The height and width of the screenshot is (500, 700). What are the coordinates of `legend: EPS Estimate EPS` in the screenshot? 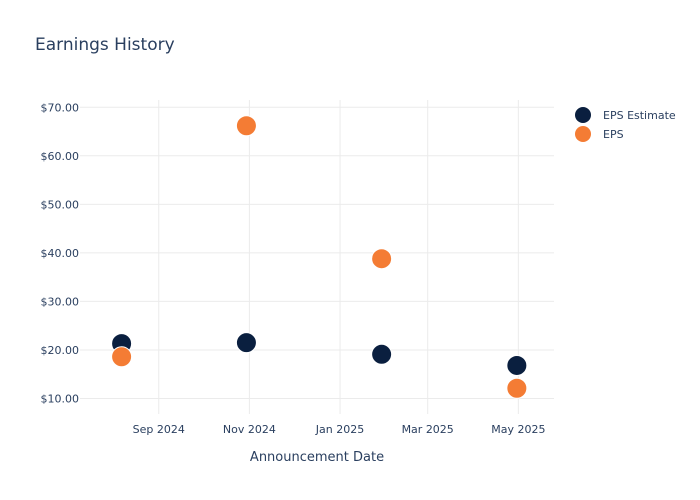 It's located at (625, 124).